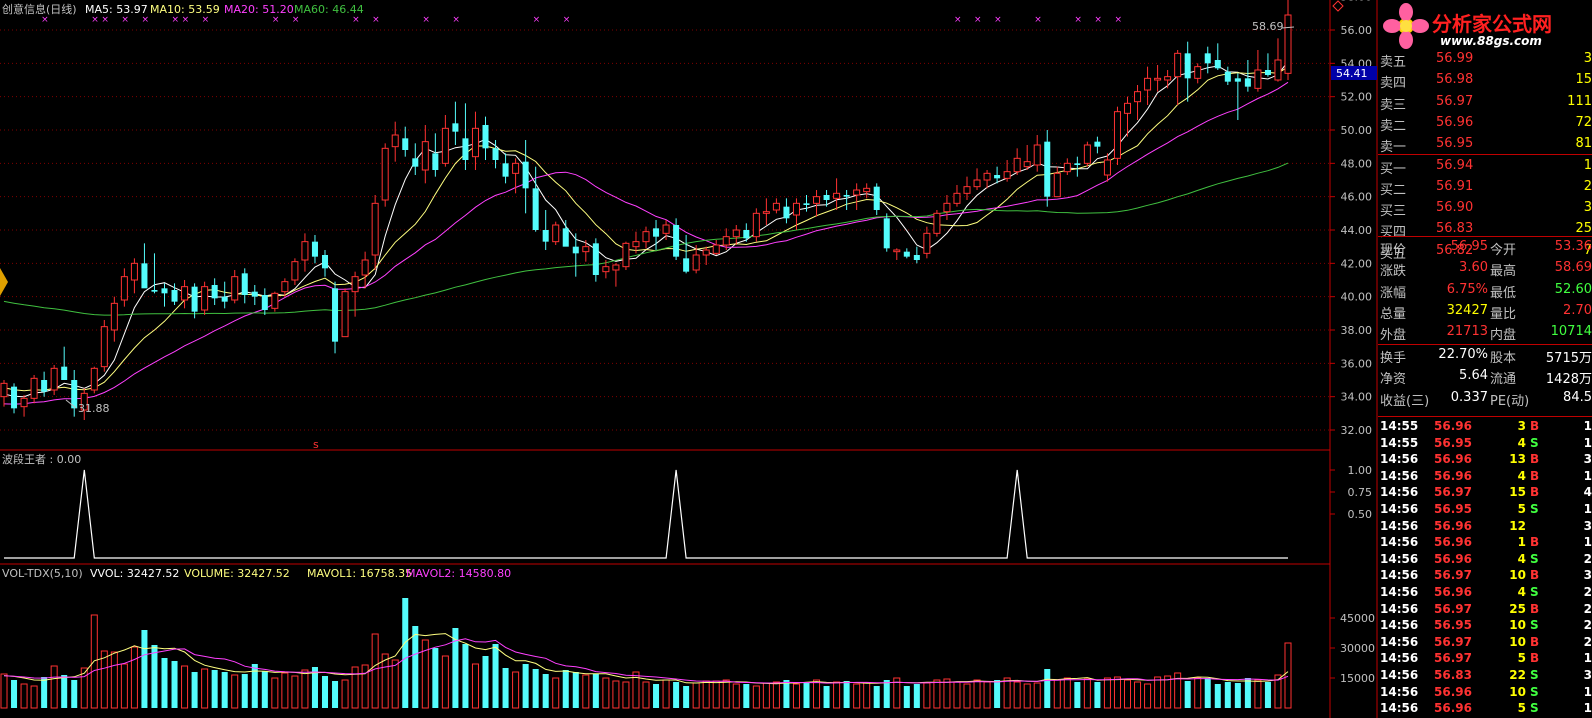 Image resolution: width=1592 pixels, height=718 pixels. I want to click on indicator-title: 波段王者 : 0.00, so click(41, 459).